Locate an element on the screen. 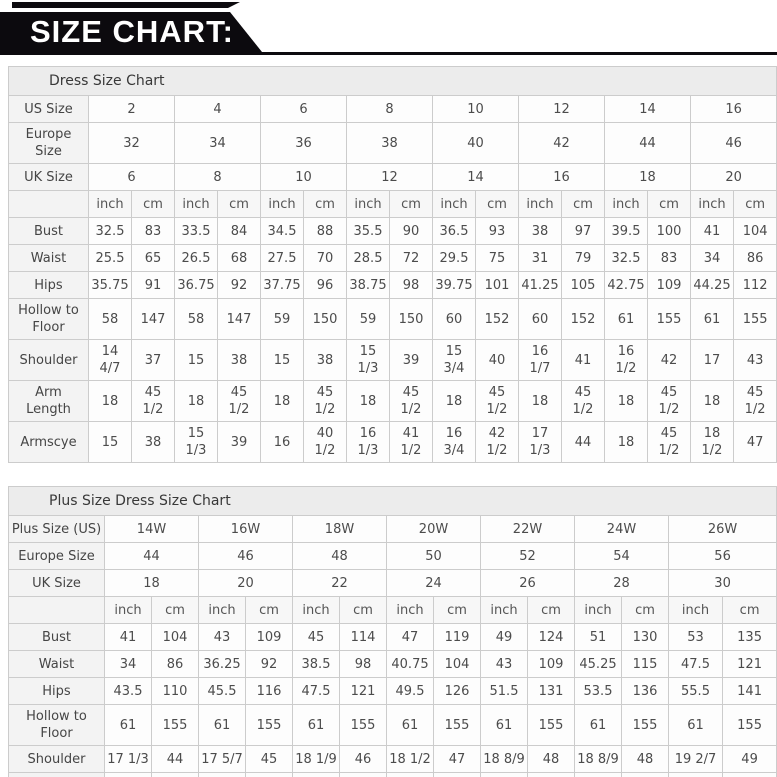 The image size is (777, 777). row-label: Plus Size (US) is located at coordinates (56, 529).